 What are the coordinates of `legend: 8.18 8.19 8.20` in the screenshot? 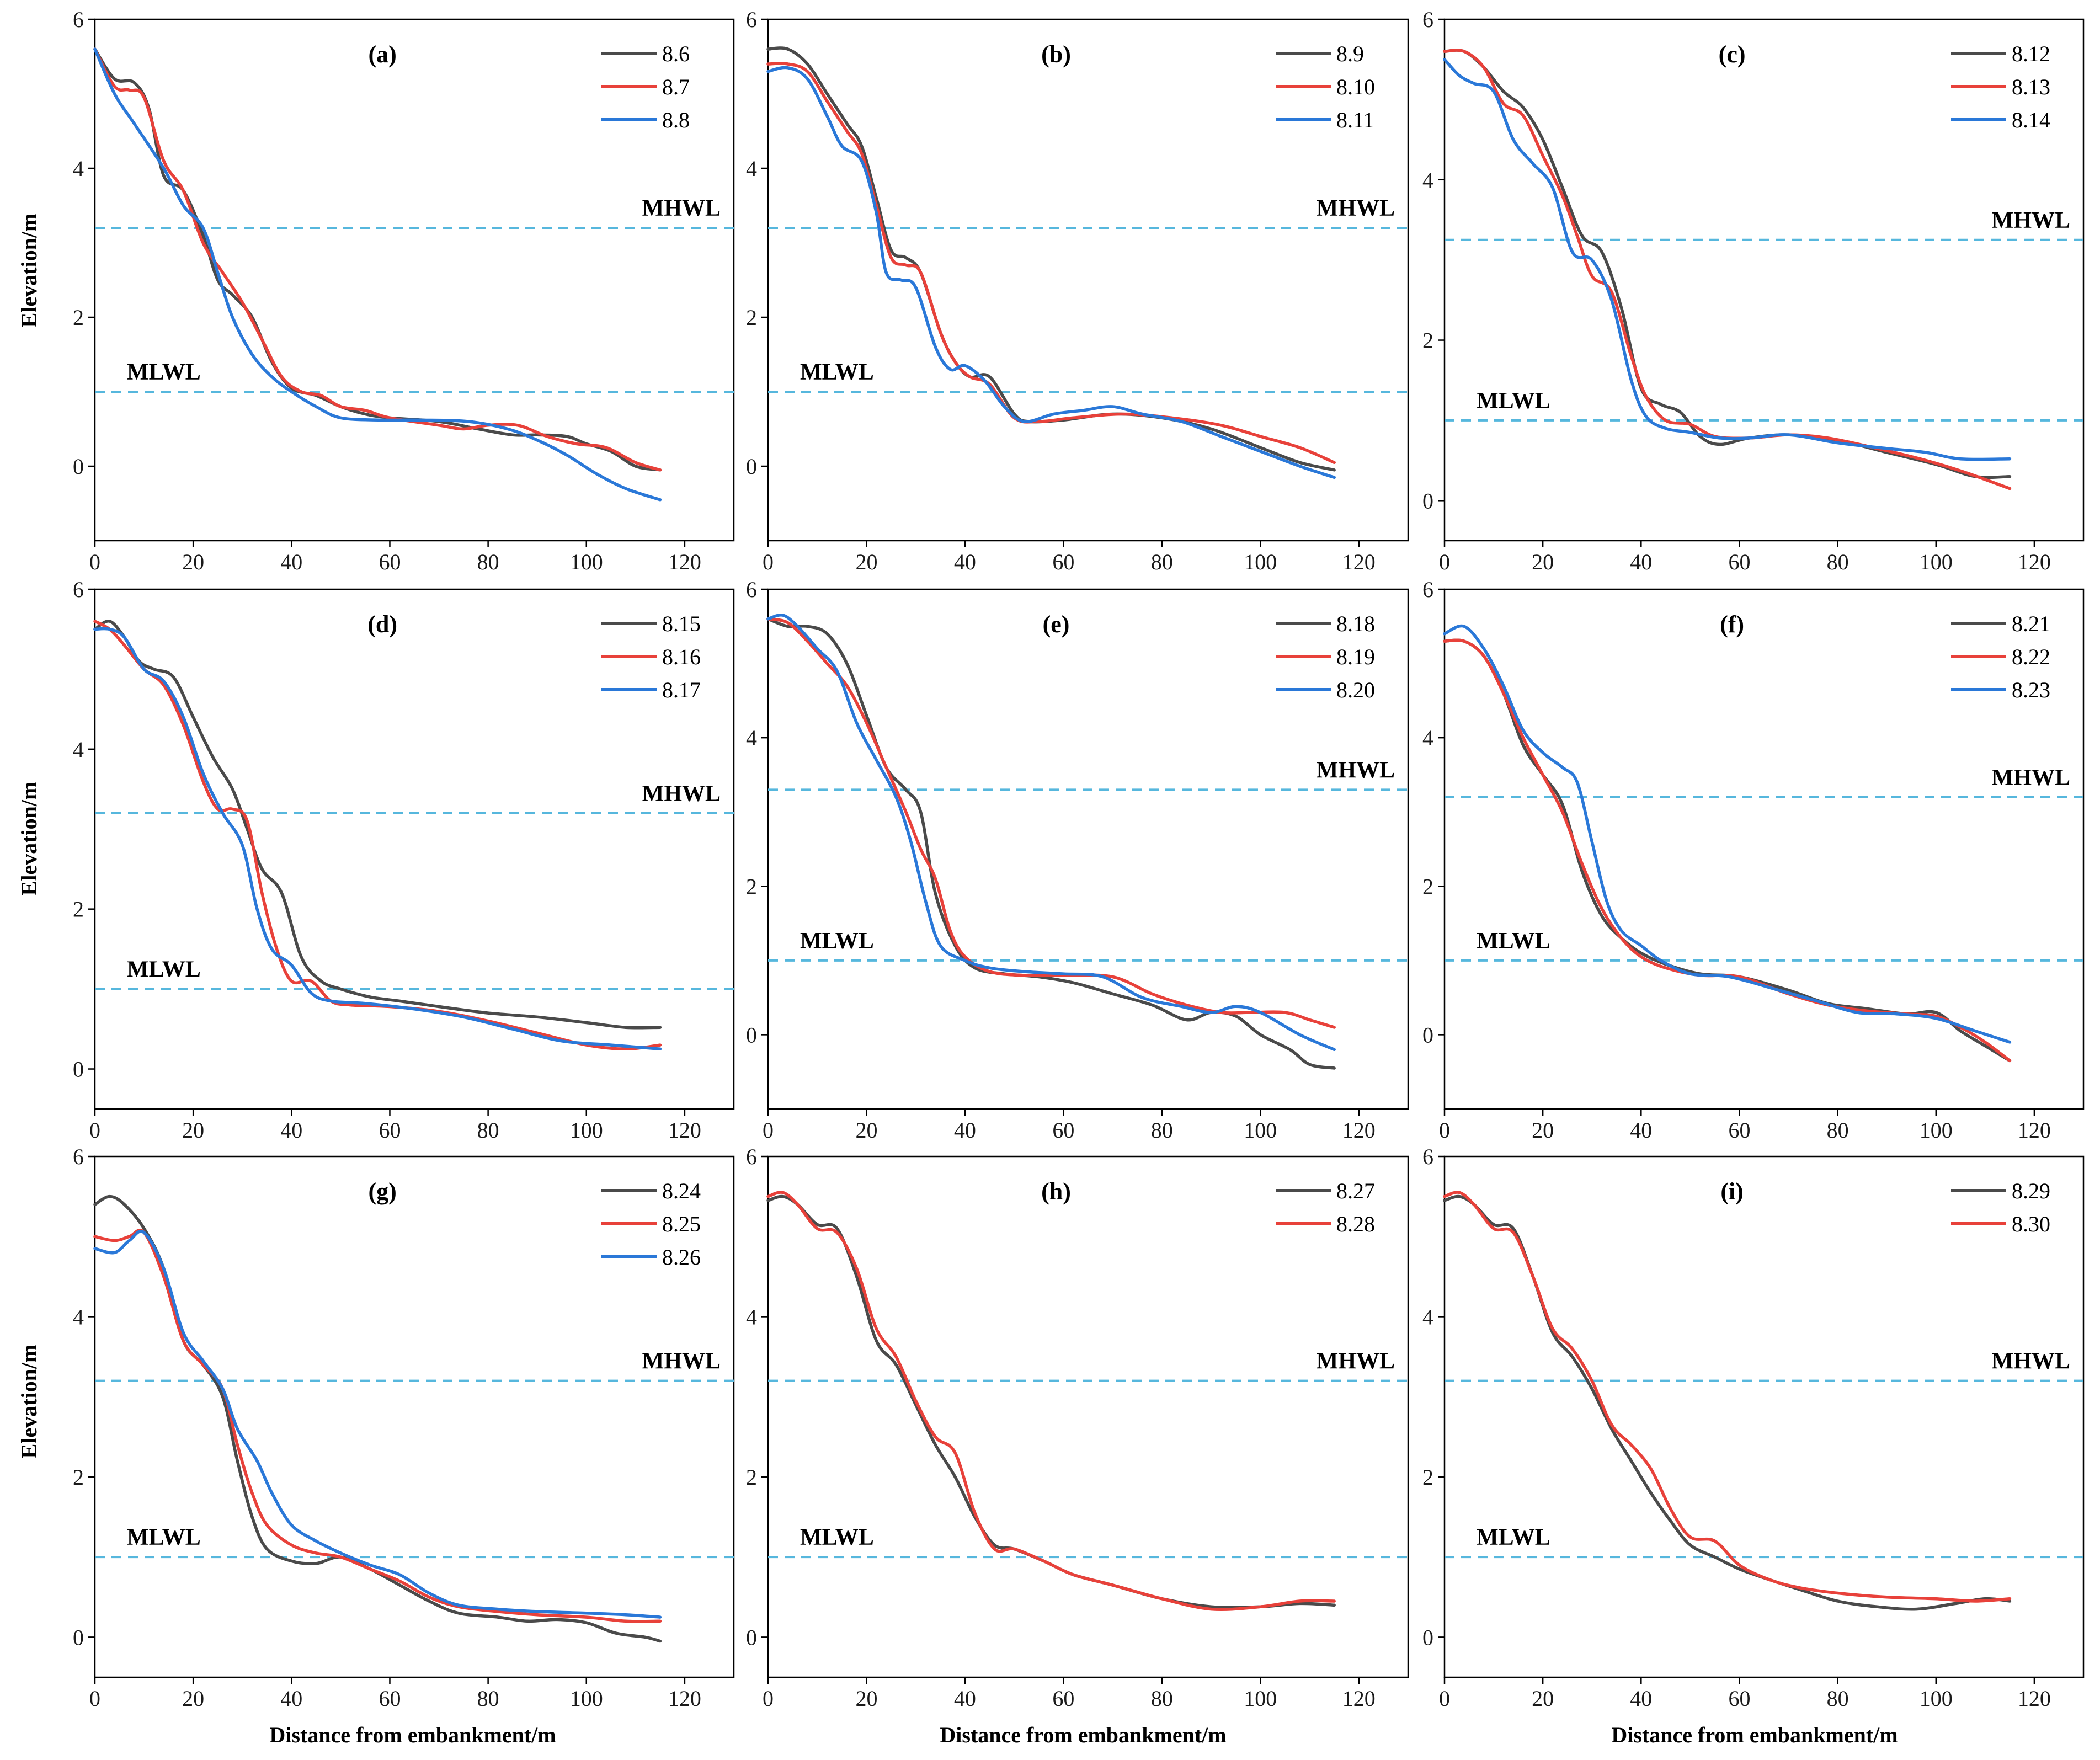 It's located at (1325, 656).